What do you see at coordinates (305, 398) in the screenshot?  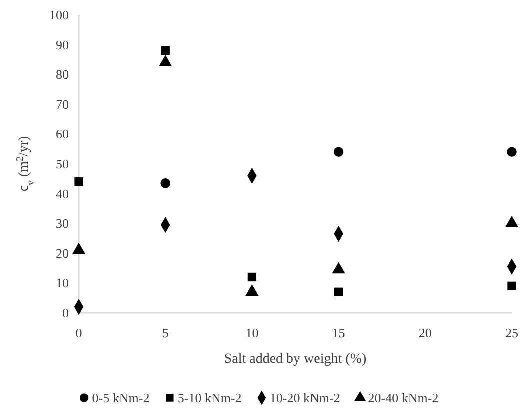 I see `legend-label: 10-20 kNm-2` at bounding box center [305, 398].